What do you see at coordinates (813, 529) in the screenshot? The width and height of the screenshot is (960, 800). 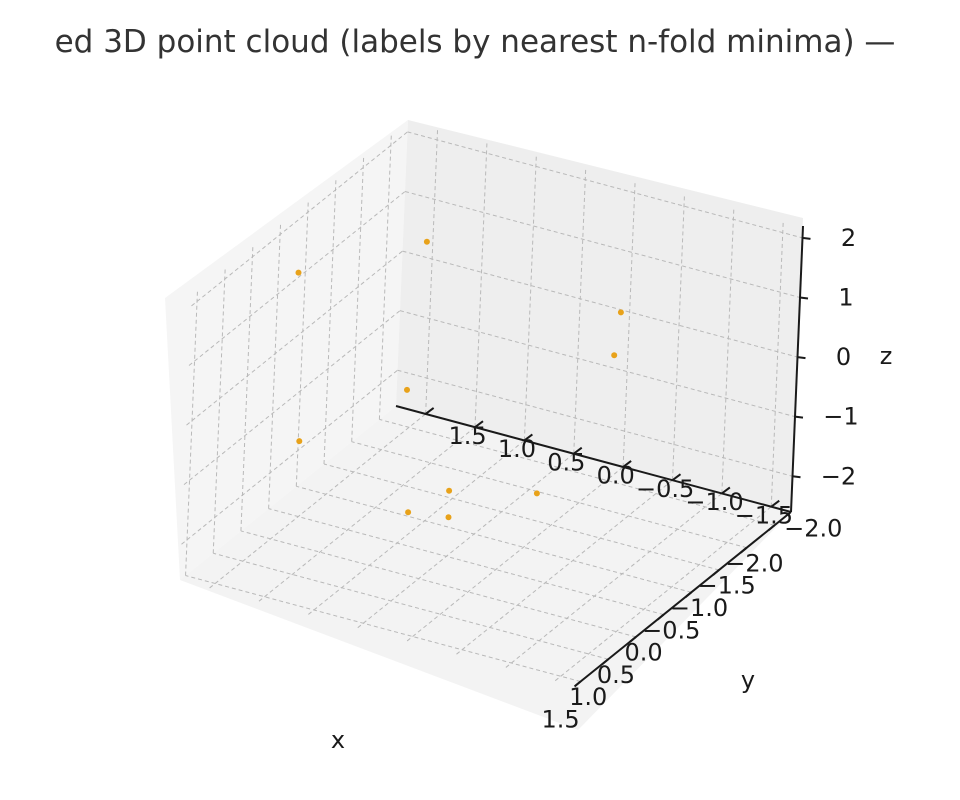 I see `y-tick-label: −2.0` at bounding box center [813, 529].